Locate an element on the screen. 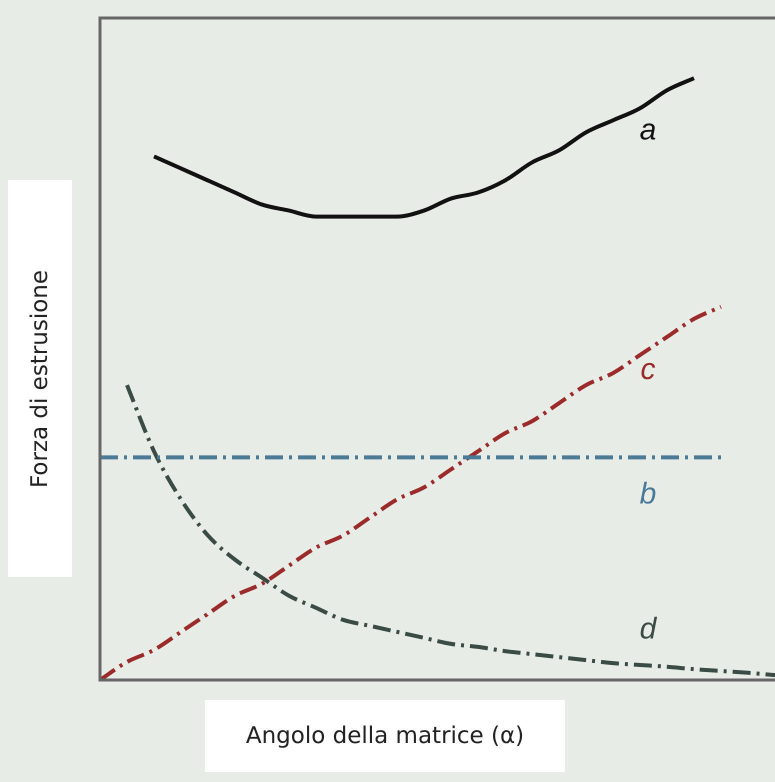 The height and width of the screenshot is (782, 775). series-label: a is located at coordinates (648, 130).